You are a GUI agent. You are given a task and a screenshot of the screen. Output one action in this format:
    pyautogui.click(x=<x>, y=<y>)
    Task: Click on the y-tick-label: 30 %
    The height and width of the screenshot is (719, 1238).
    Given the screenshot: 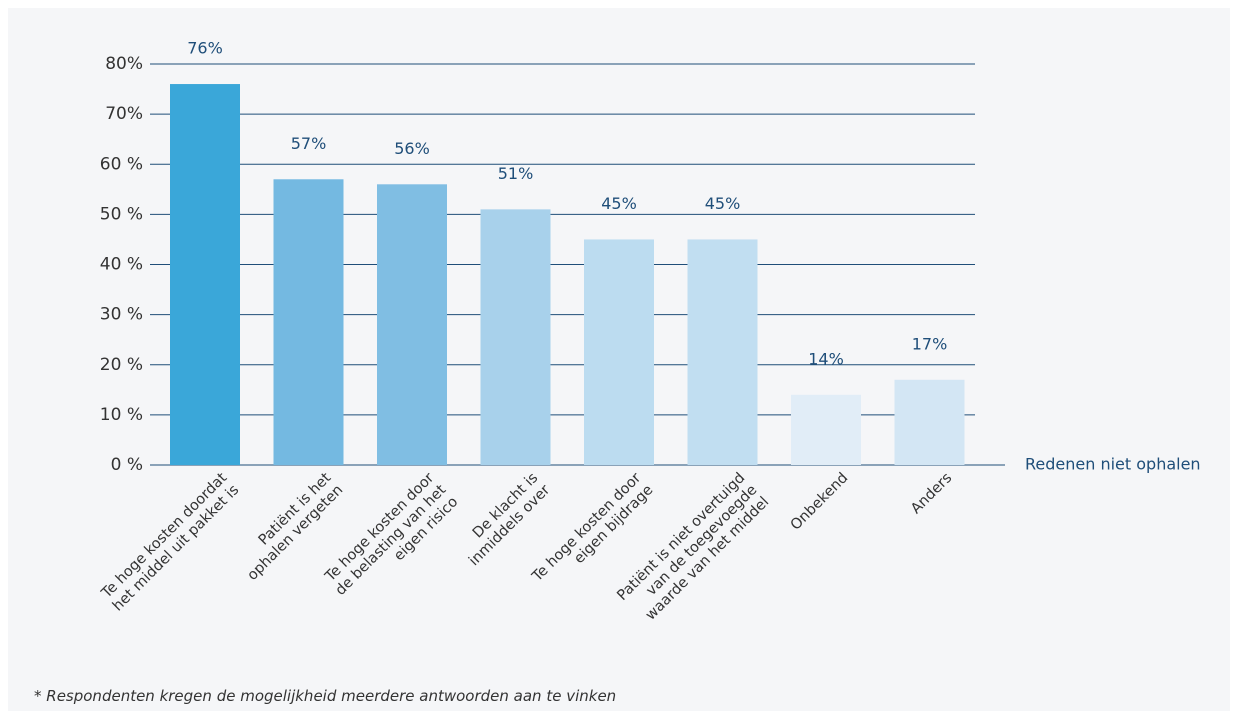 What is the action you would take?
    pyautogui.click(x=121, y=315)
    